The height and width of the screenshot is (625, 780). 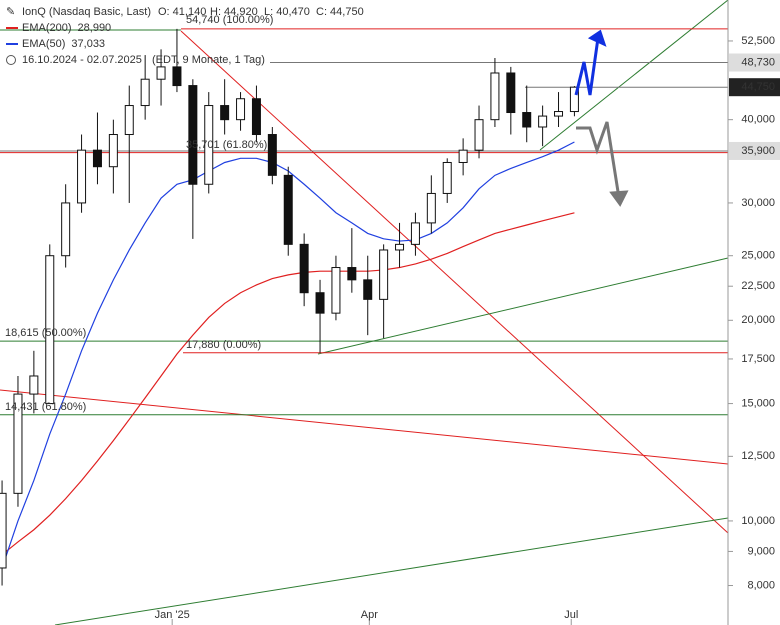 I want to click on y-tick-label: 12,500, so click(x=758, y=456).